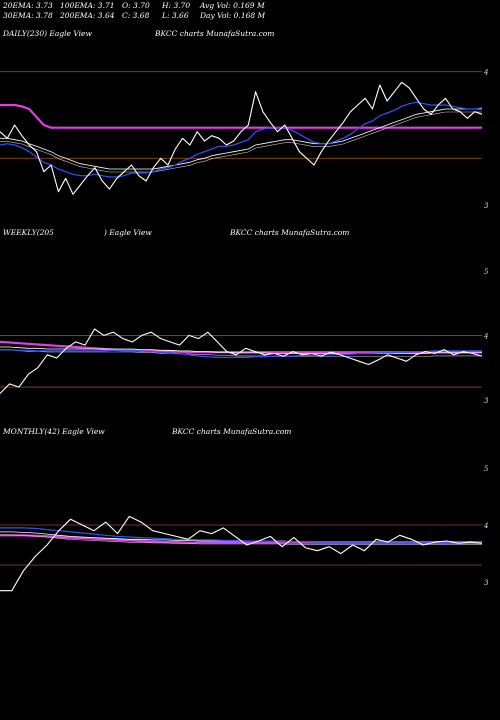  I want to click on daily-panel-source: BKCC charts MunafaSutra.com, so click(215, 33).